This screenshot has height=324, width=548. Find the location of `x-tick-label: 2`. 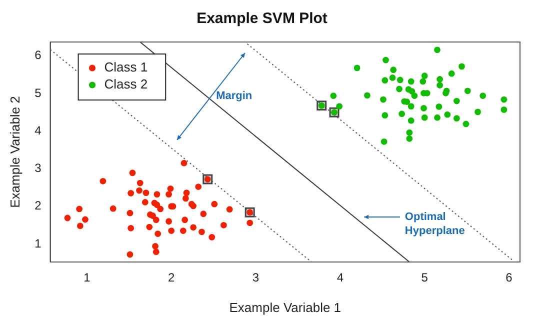

x-tick-label: 2 is located at coordinates (171, 277).